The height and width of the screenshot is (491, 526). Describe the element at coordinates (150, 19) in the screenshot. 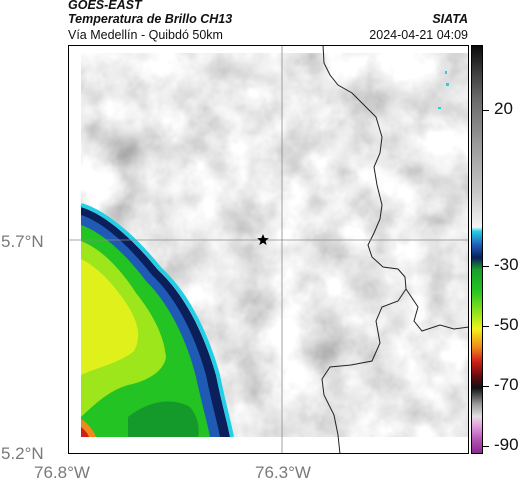

I see `product-title: Temperatura de Brillo CH13` at that location.